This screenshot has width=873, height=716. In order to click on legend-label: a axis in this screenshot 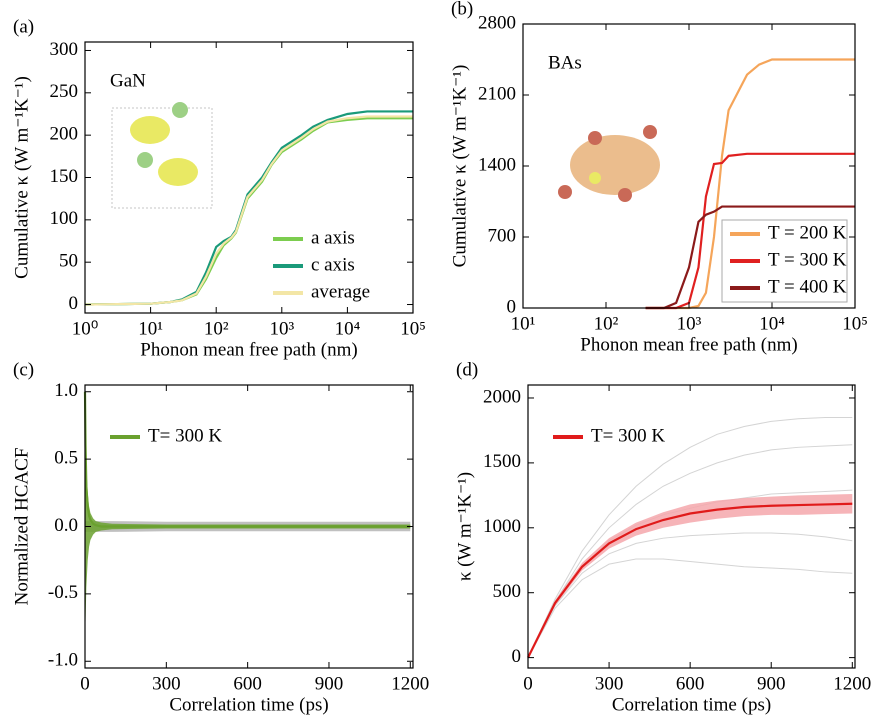, I will do `click(333, 237)`.